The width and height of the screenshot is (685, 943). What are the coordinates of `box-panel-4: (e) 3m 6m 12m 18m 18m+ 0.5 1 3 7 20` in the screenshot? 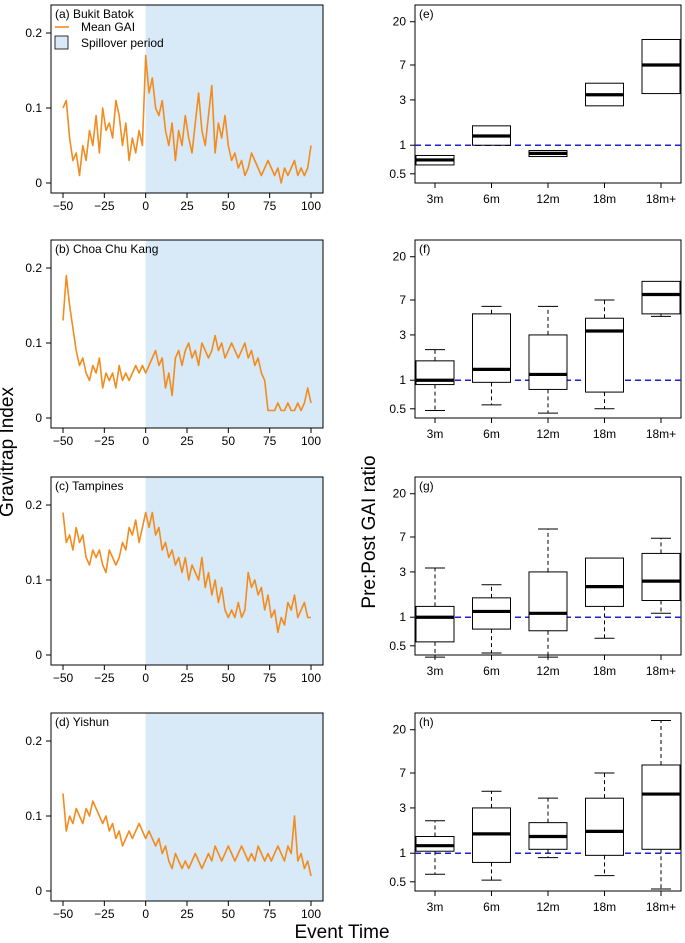 It's located at (535, 105).